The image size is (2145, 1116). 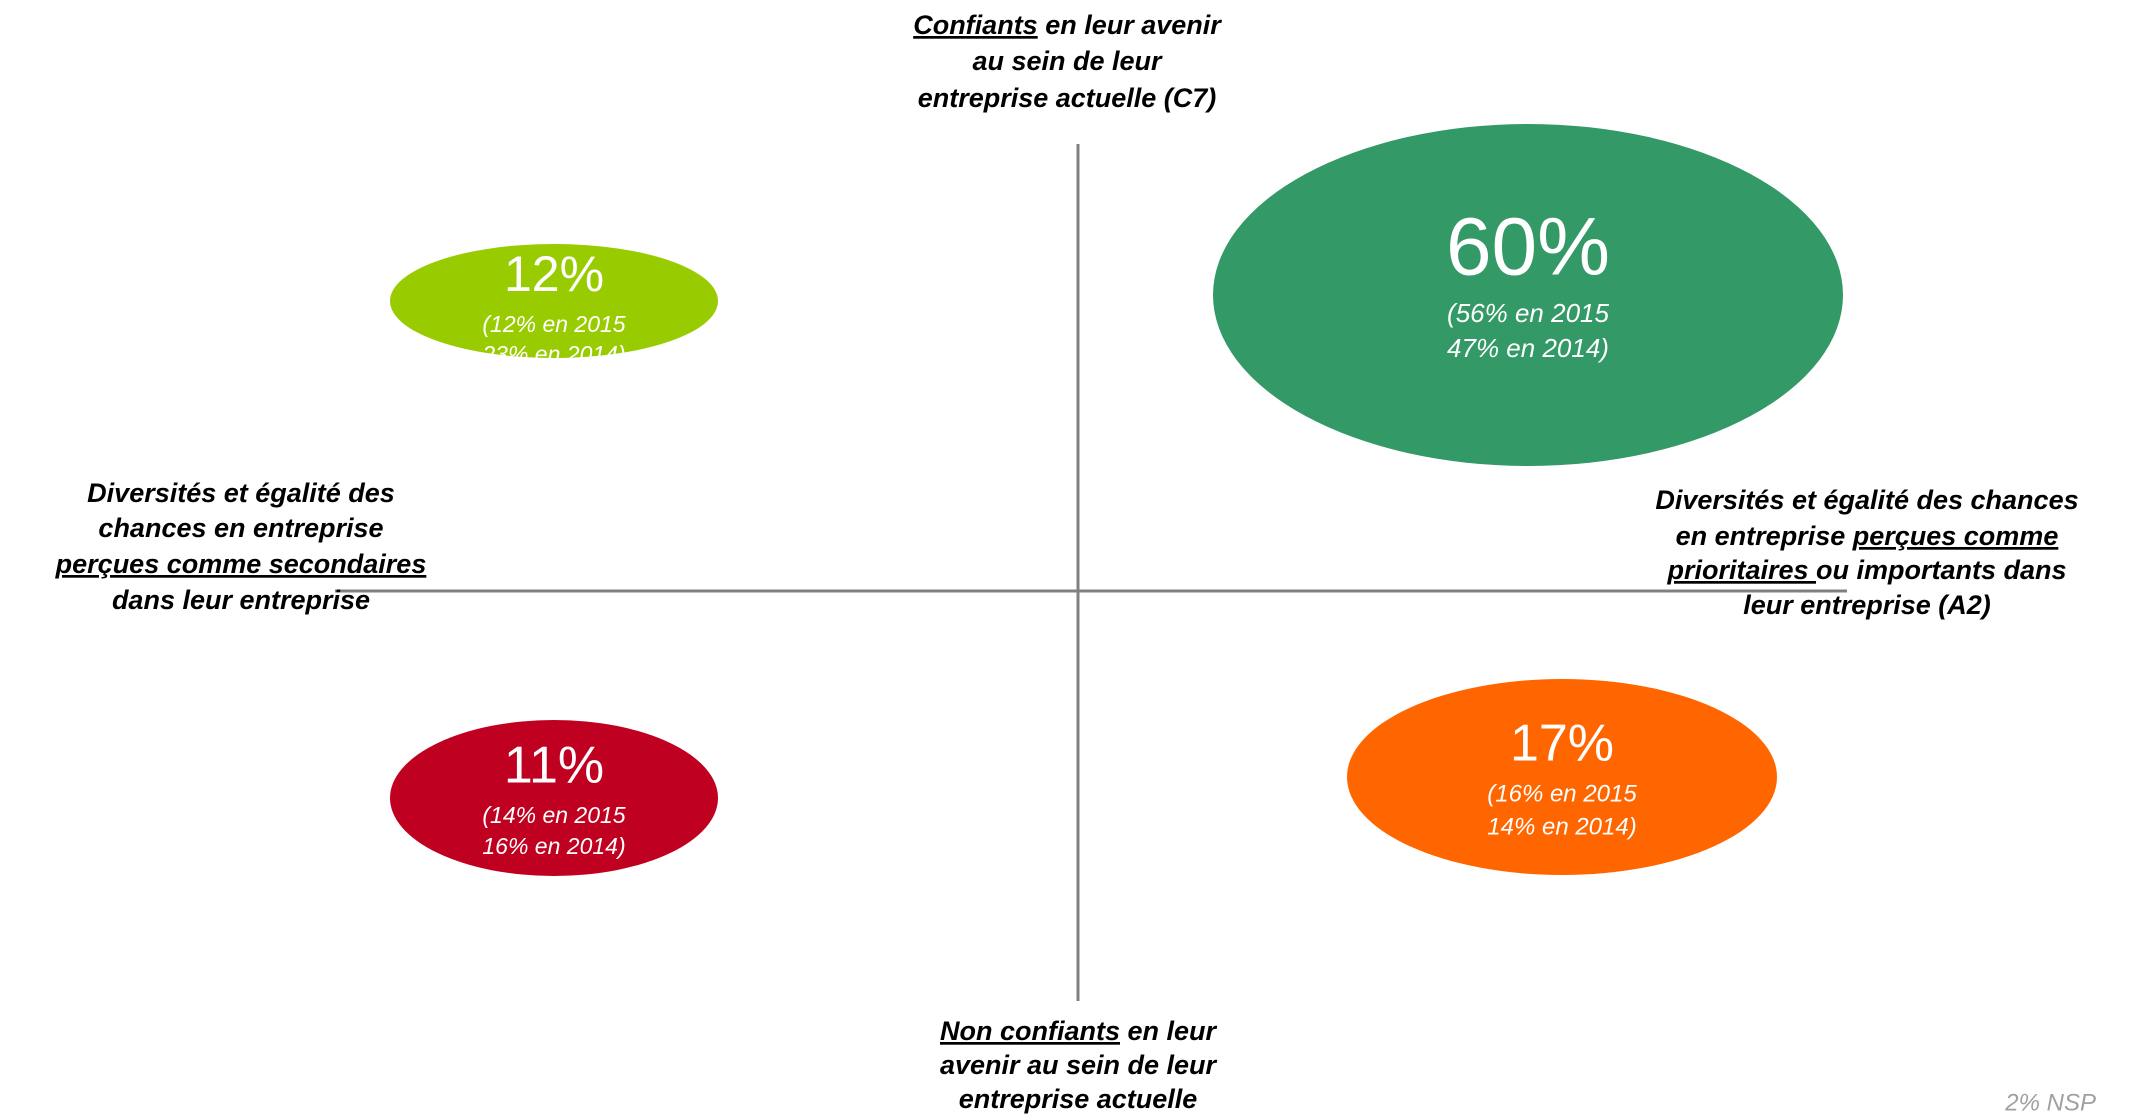 What do you see at coordinates (2050, 1102) in the screenshot?
I see `note: 2% NSP` at bounding box center [2050, 1102].